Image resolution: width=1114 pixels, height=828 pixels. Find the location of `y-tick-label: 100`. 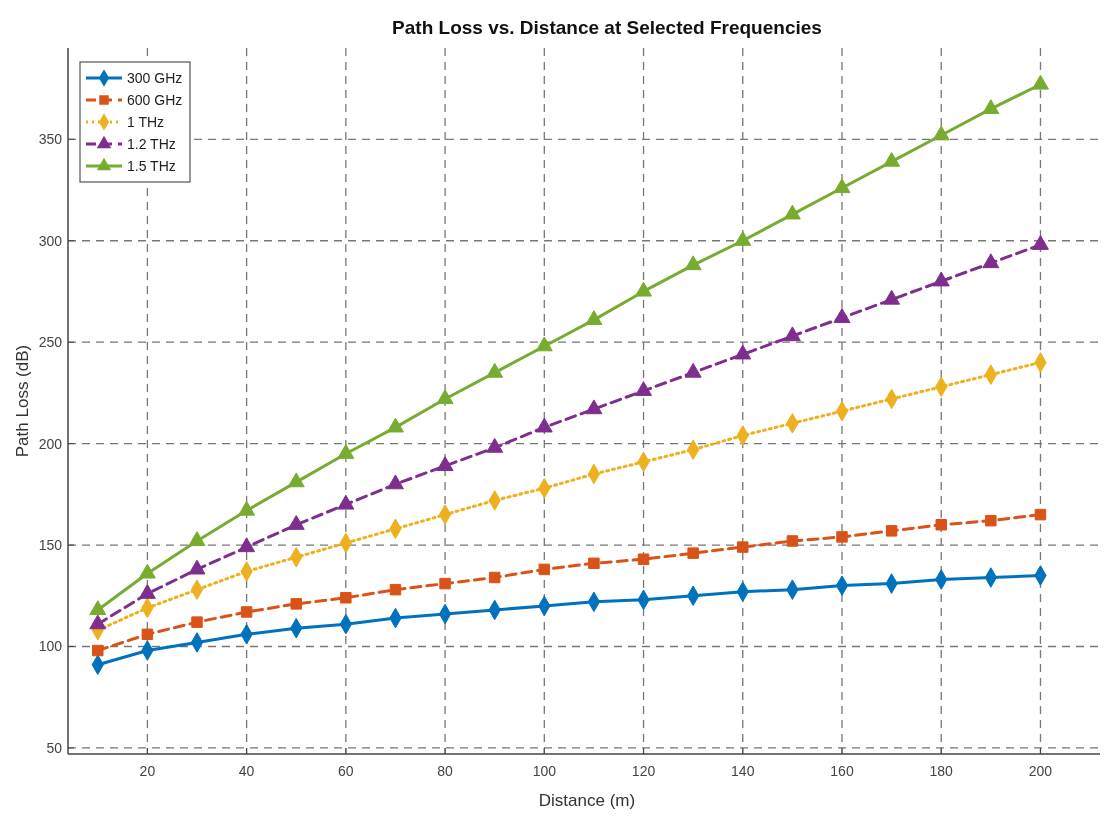

y-tick-label: 100 is located at coordinates (50, 646).